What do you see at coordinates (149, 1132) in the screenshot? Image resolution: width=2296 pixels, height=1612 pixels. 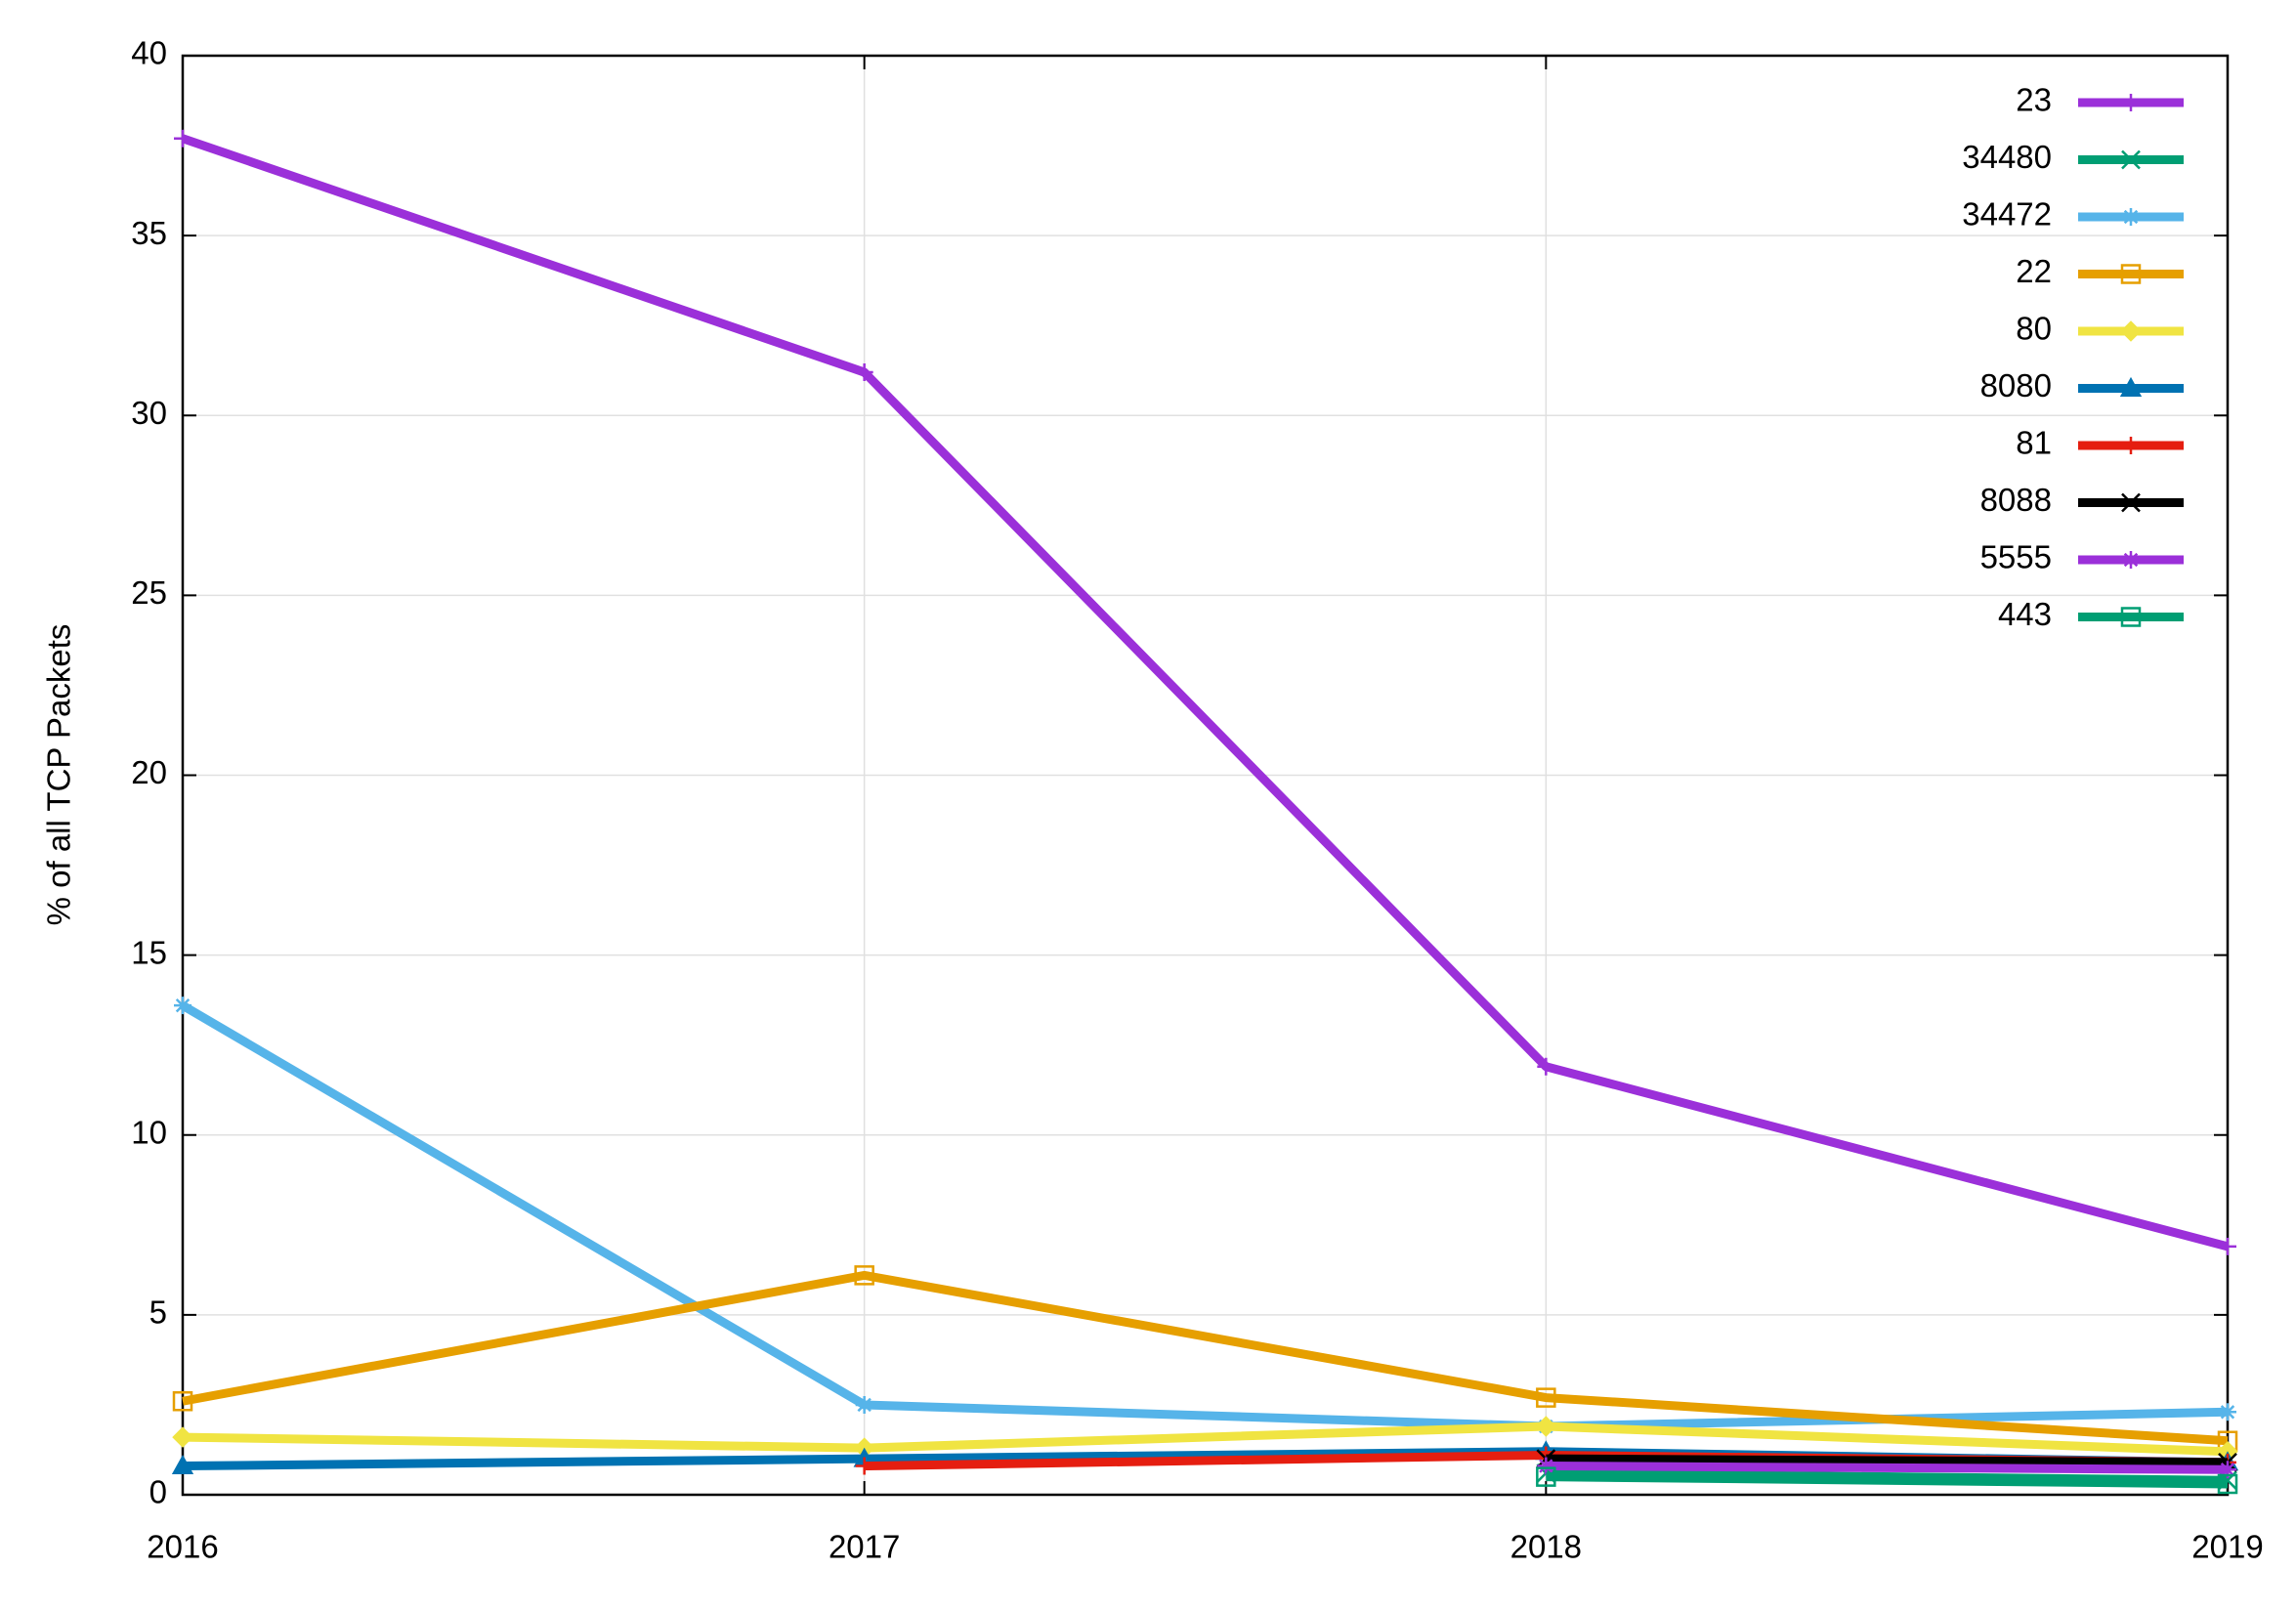 I see `y-tick-label: 10` at bounding box center [149, 1132].